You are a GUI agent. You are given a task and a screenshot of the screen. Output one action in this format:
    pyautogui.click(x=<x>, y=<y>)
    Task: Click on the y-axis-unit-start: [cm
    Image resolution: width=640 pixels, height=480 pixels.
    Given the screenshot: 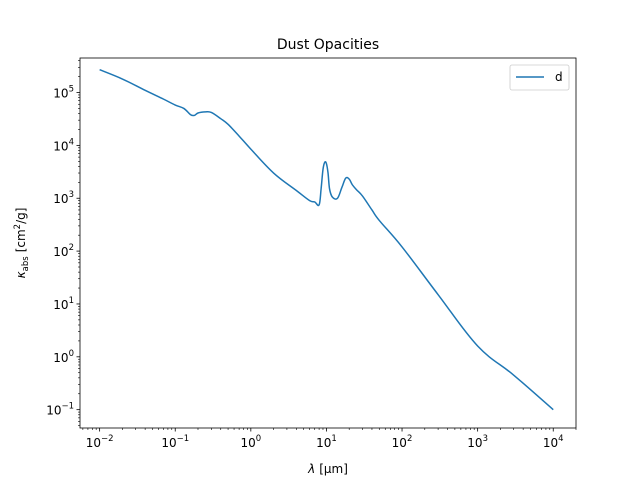 What is the action you would take?
    pyautogui.click(x=21, y=240)
    